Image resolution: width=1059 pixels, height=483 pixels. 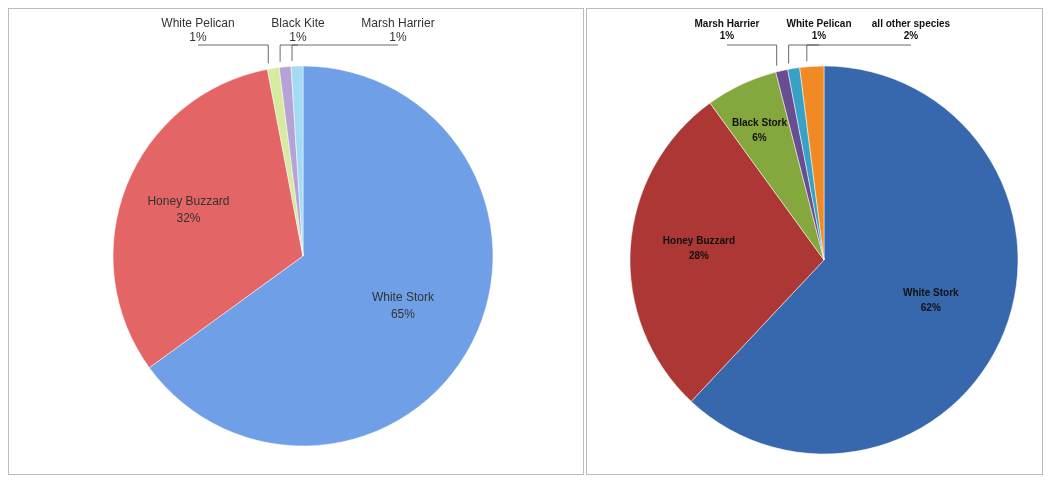 What do you see at coordinates (298, 23) in the screenshot?
I see `slice-label: Black Kite` at bounding box center [298, 23].